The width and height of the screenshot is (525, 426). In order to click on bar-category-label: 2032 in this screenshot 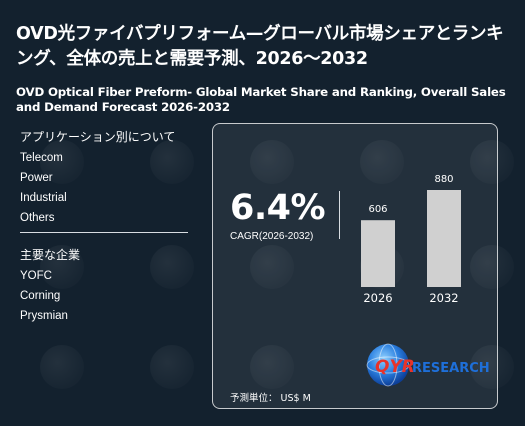, I will do `click(443, 298)`.